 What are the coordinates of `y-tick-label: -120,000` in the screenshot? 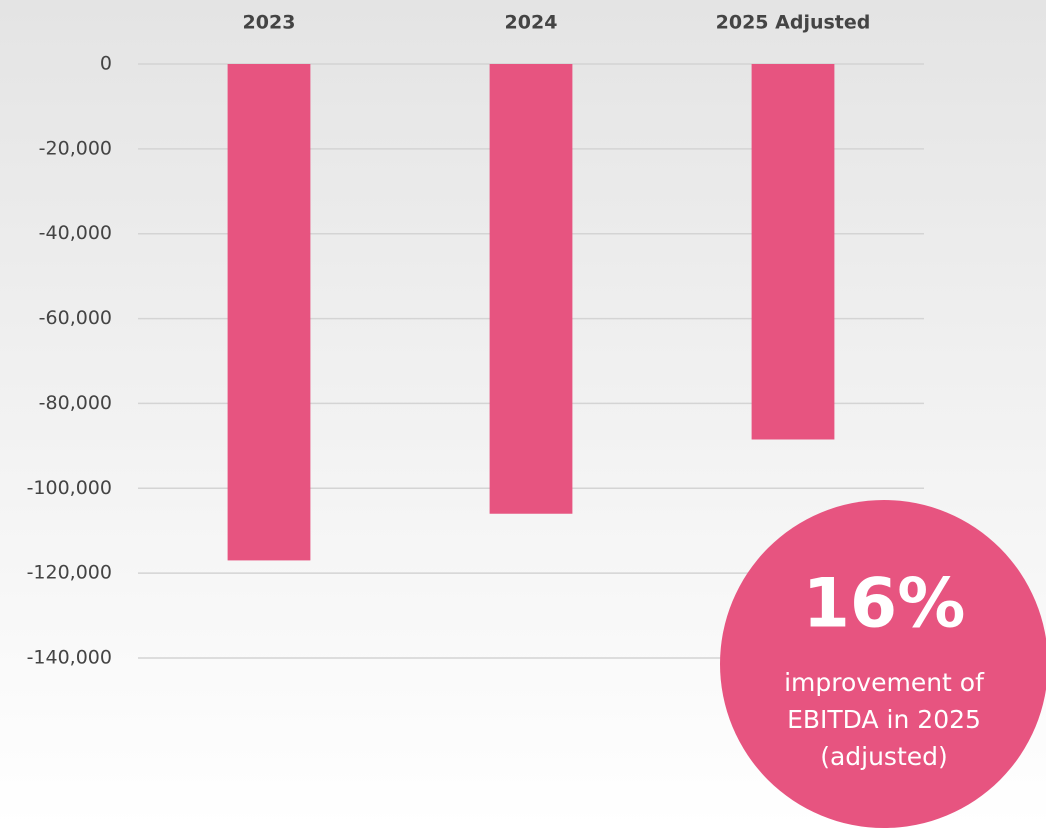 It's located at (69, 573).